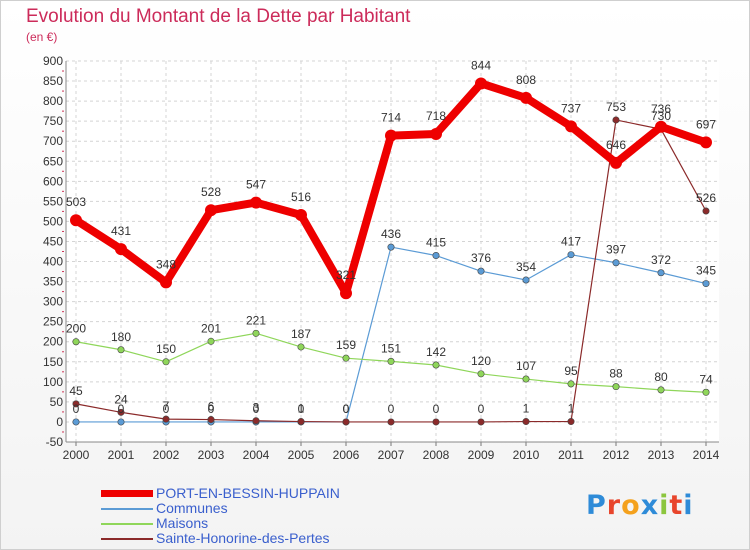 Image resolution: width=750 pixels, height=550 pixels. I want to click on data-label-communes: 376, so click(481, 258).